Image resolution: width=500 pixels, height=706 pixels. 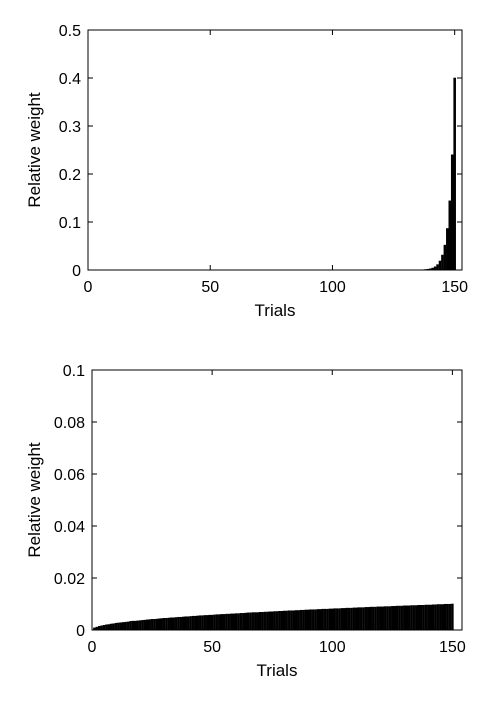 I want to click on y-tick-label: 0, so click(x=80, y=631).